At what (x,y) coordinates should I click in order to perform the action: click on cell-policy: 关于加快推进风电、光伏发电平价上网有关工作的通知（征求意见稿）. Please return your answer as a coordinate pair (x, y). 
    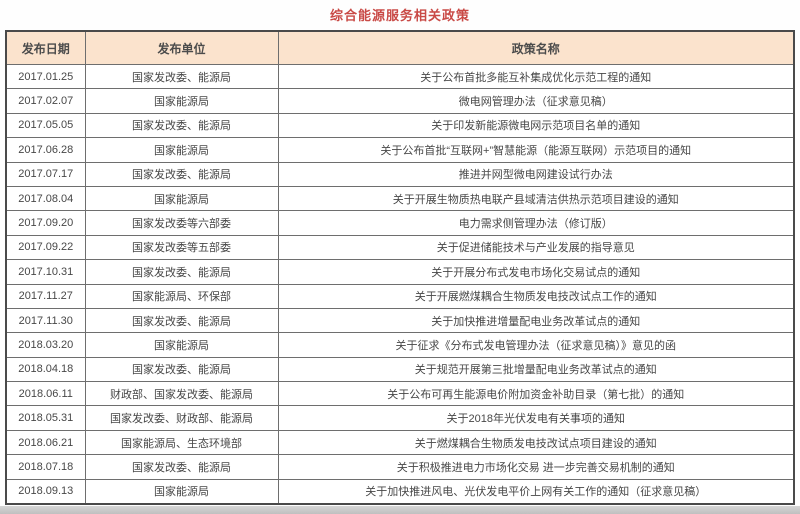
    Looking at the image, I should click on (536, 491).